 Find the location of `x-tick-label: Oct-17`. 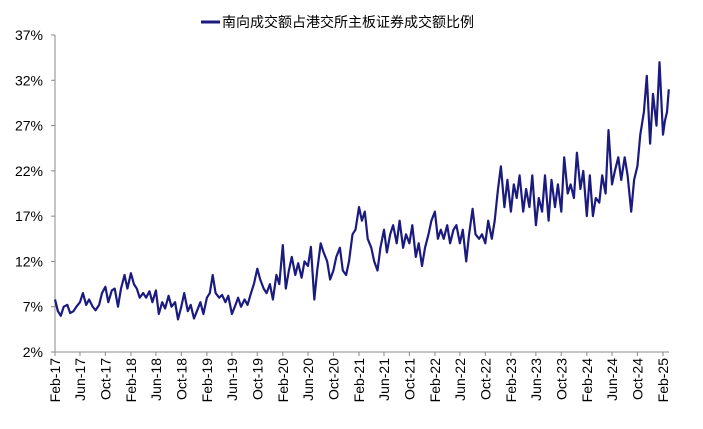

x-tick-label: Oct-17 is located at coordinates (105, 379).